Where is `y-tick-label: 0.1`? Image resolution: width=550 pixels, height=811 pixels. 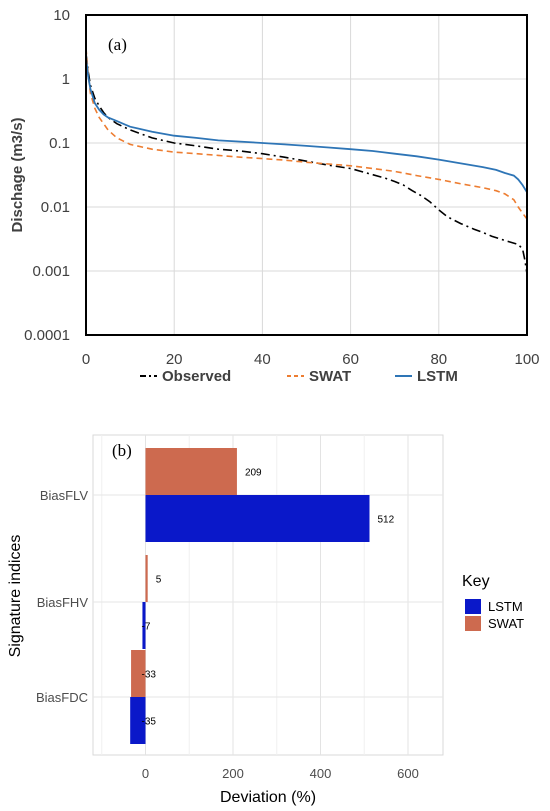
y-tick-label: 0.1 is located at coordinates (59, 143).